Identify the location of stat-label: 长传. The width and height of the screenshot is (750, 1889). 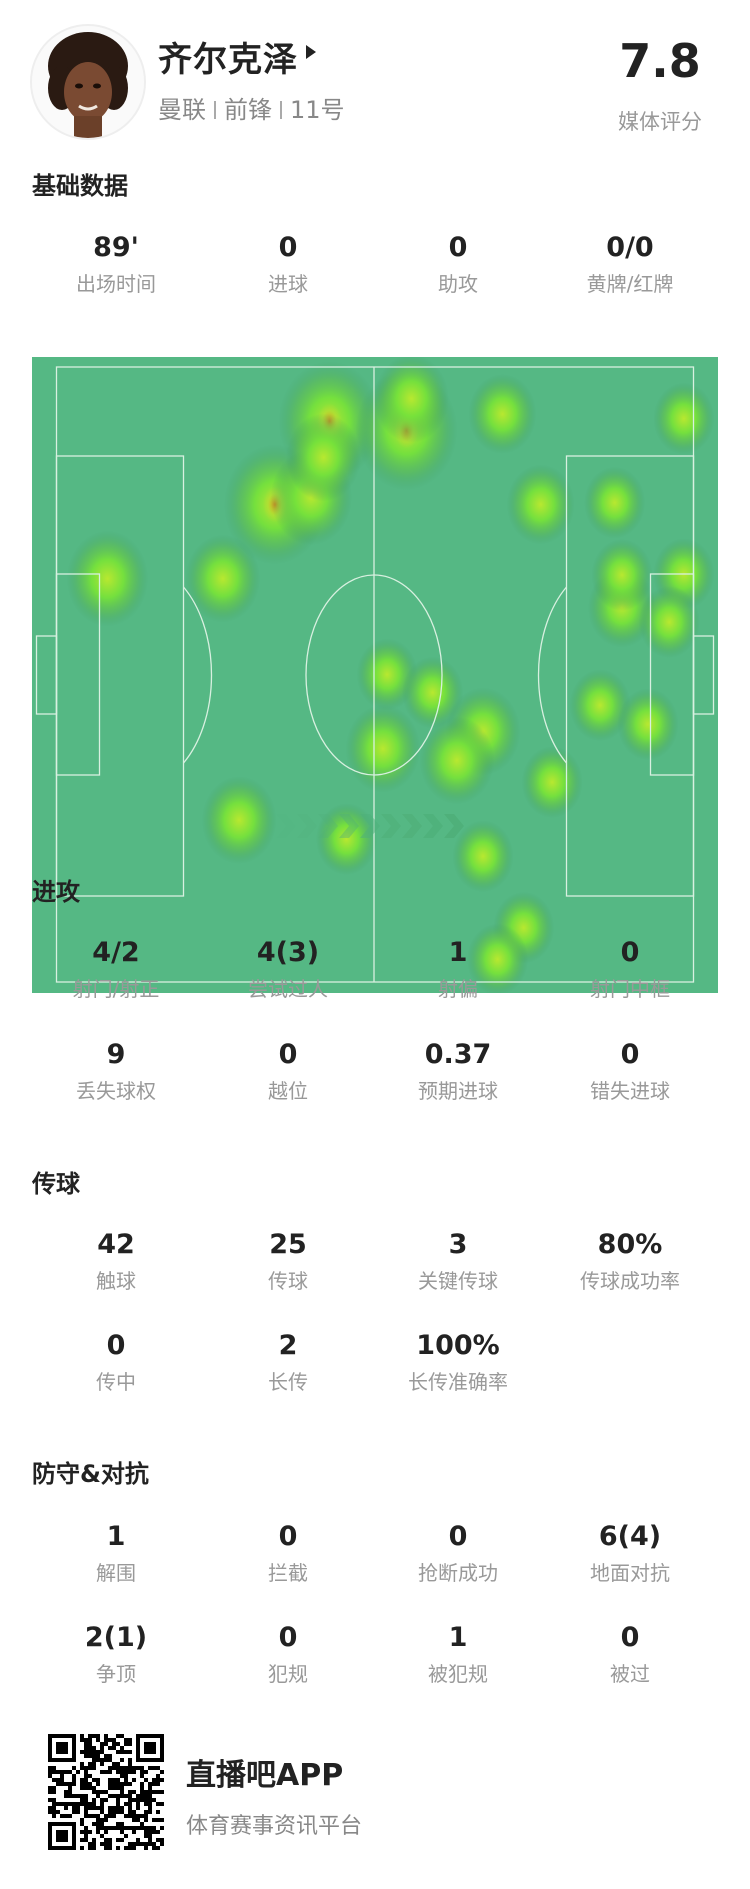
(288, 1382).